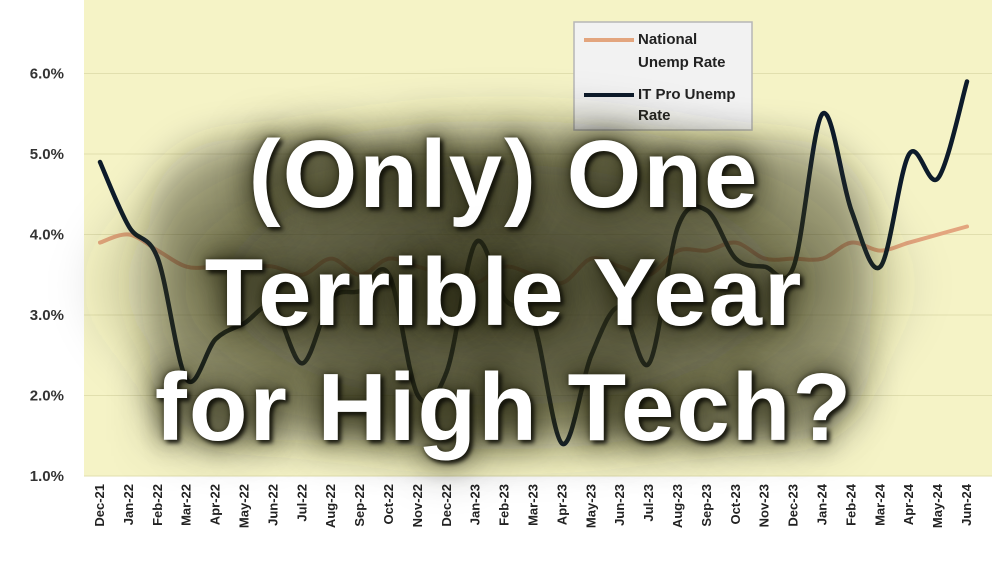  I want to click on x-tick-label: Oct-23, so click(735, 504).